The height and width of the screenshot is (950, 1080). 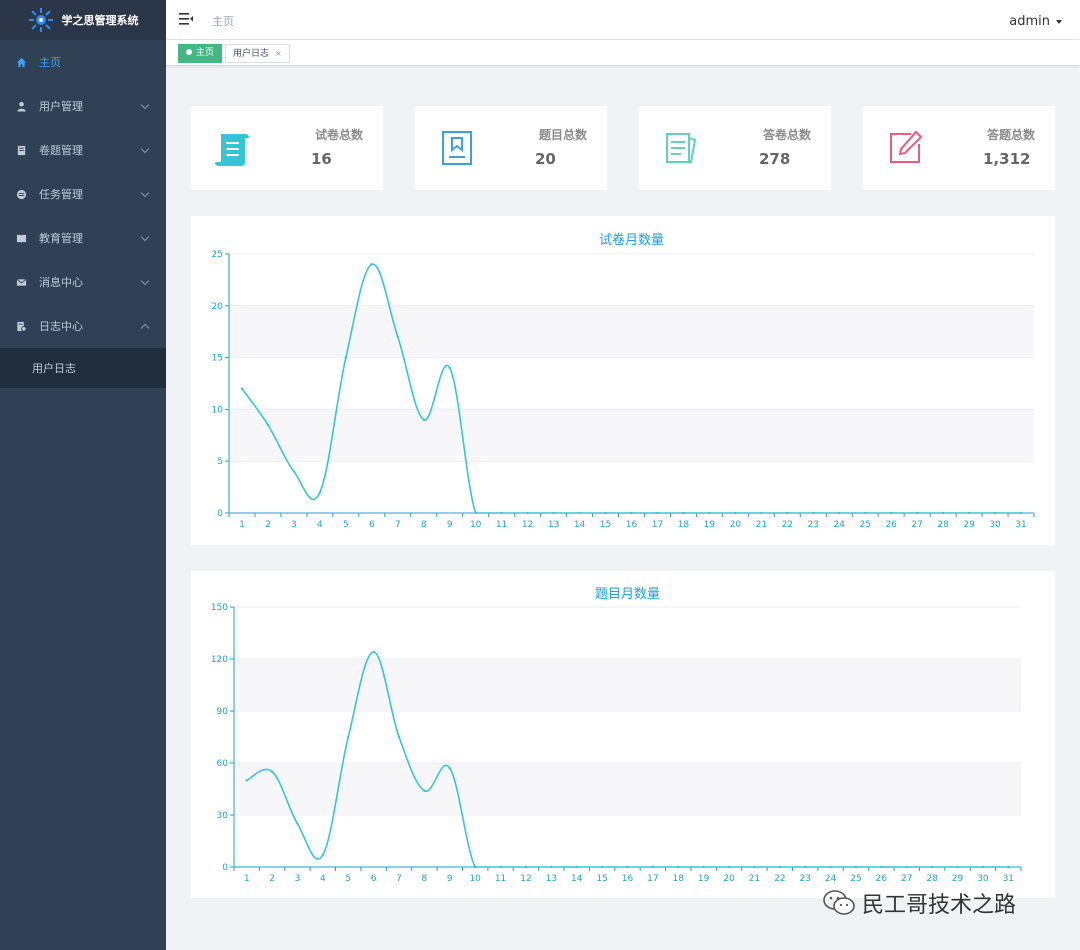 I want to click on home-icon, so click(x=21, y=62).